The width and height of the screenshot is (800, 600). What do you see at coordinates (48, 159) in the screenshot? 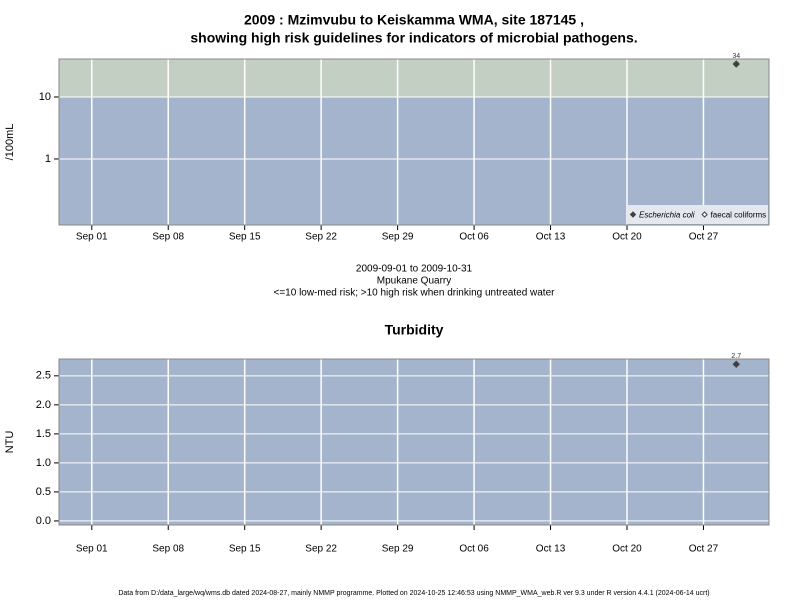
I see `y-tick-label: 1` at bounding box center [48, 159].